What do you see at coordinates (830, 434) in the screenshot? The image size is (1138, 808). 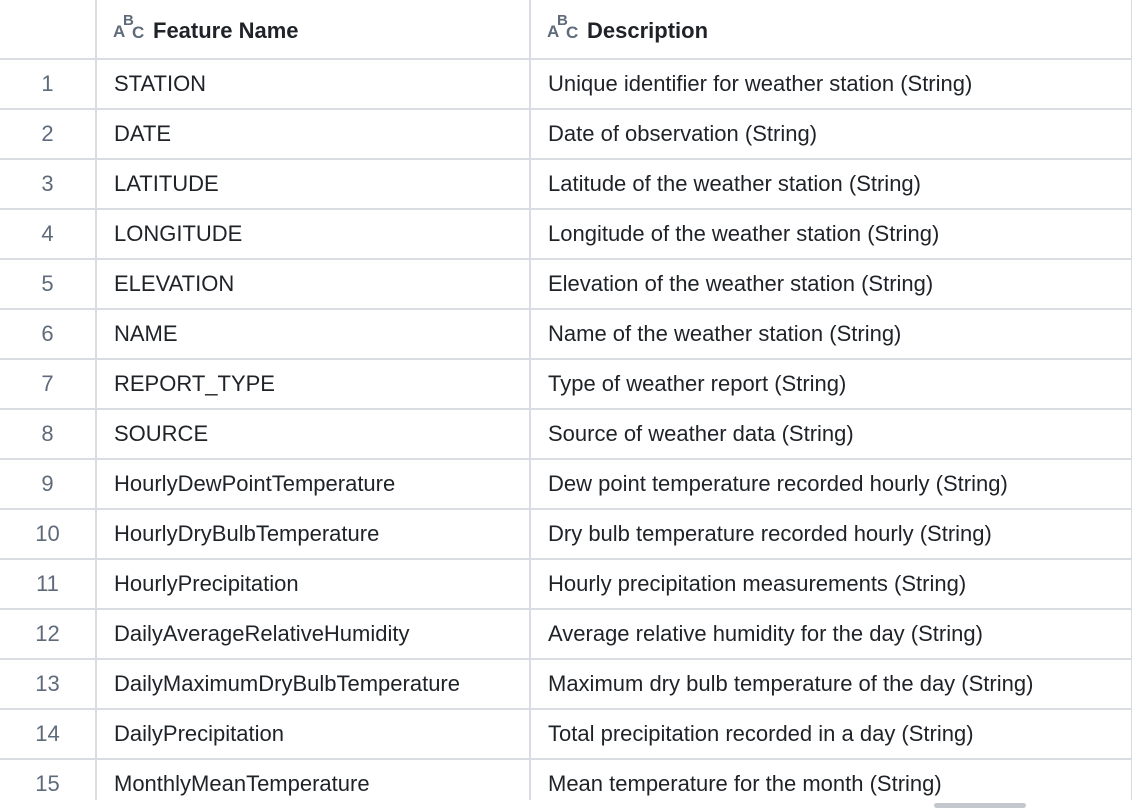 I see `description-cell: Source of weather data (String)` at bounding box center [830, 434].